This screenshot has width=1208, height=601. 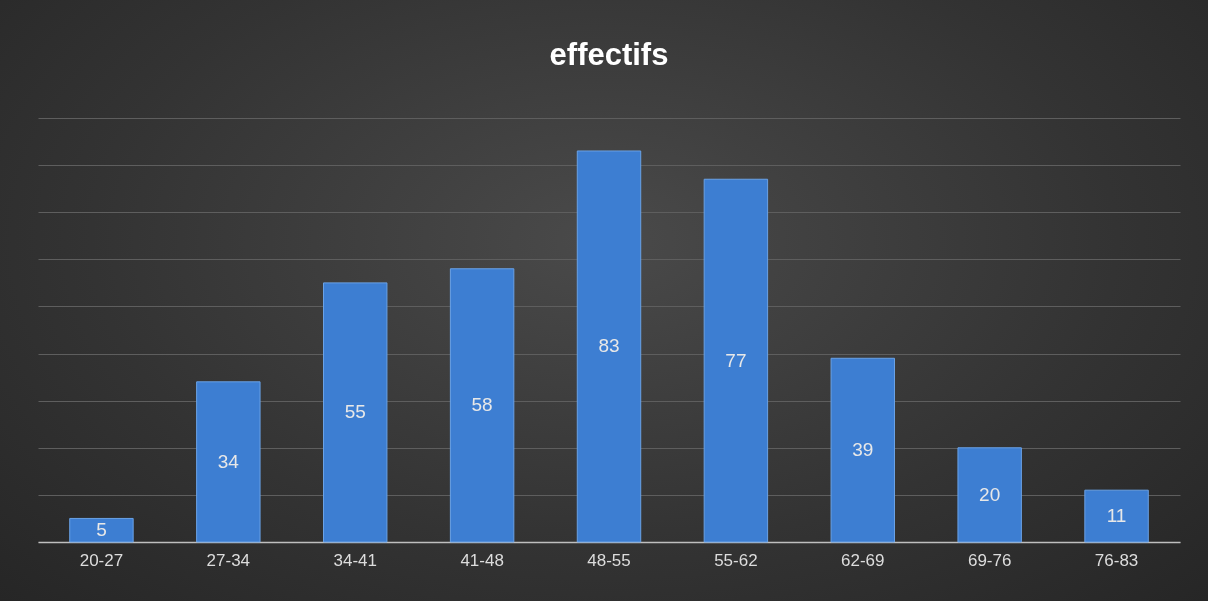 I want to click on data-label: 55, so click(x=355, y=412).